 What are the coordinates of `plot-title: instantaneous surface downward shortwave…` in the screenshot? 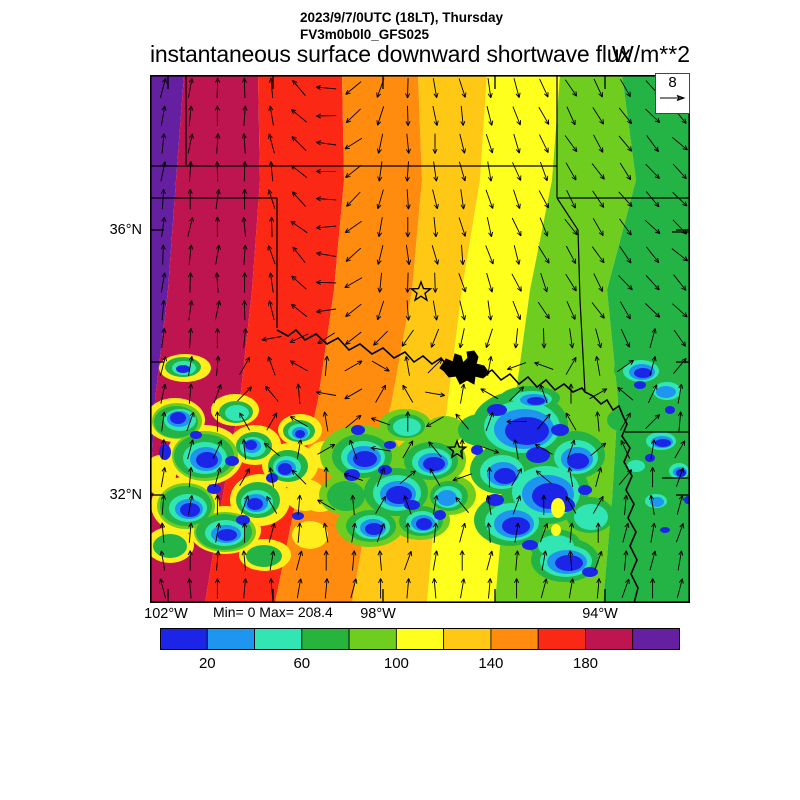 It's located at (390, 54).